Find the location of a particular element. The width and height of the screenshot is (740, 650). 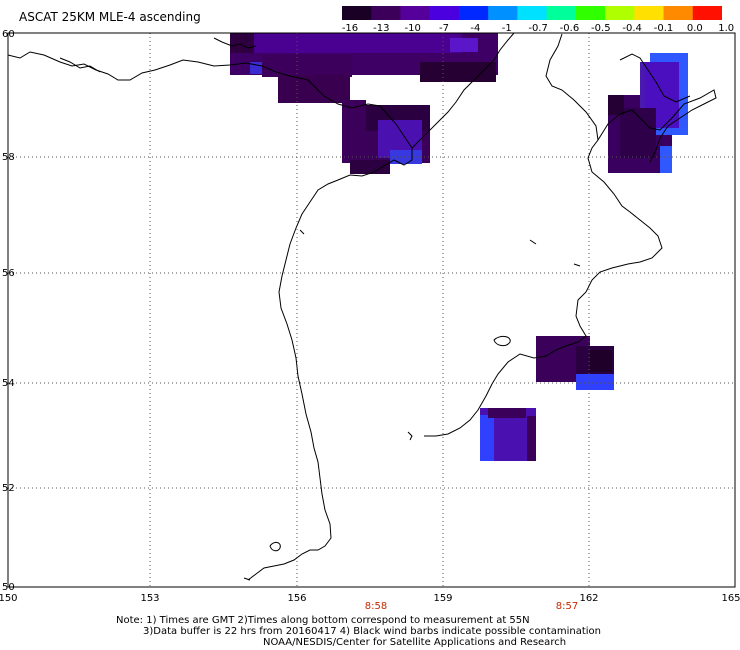

latitude-labels: 60 58 56 54 52 50 is located at coordinates (8, 311).